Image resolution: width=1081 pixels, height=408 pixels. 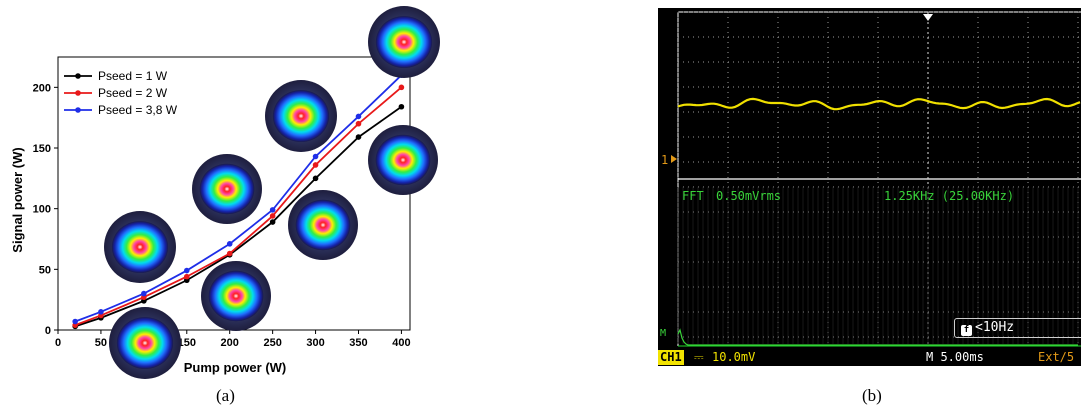 I want to click on fft-amplitude: 0.50mVrms, so click(x=749, y=196).